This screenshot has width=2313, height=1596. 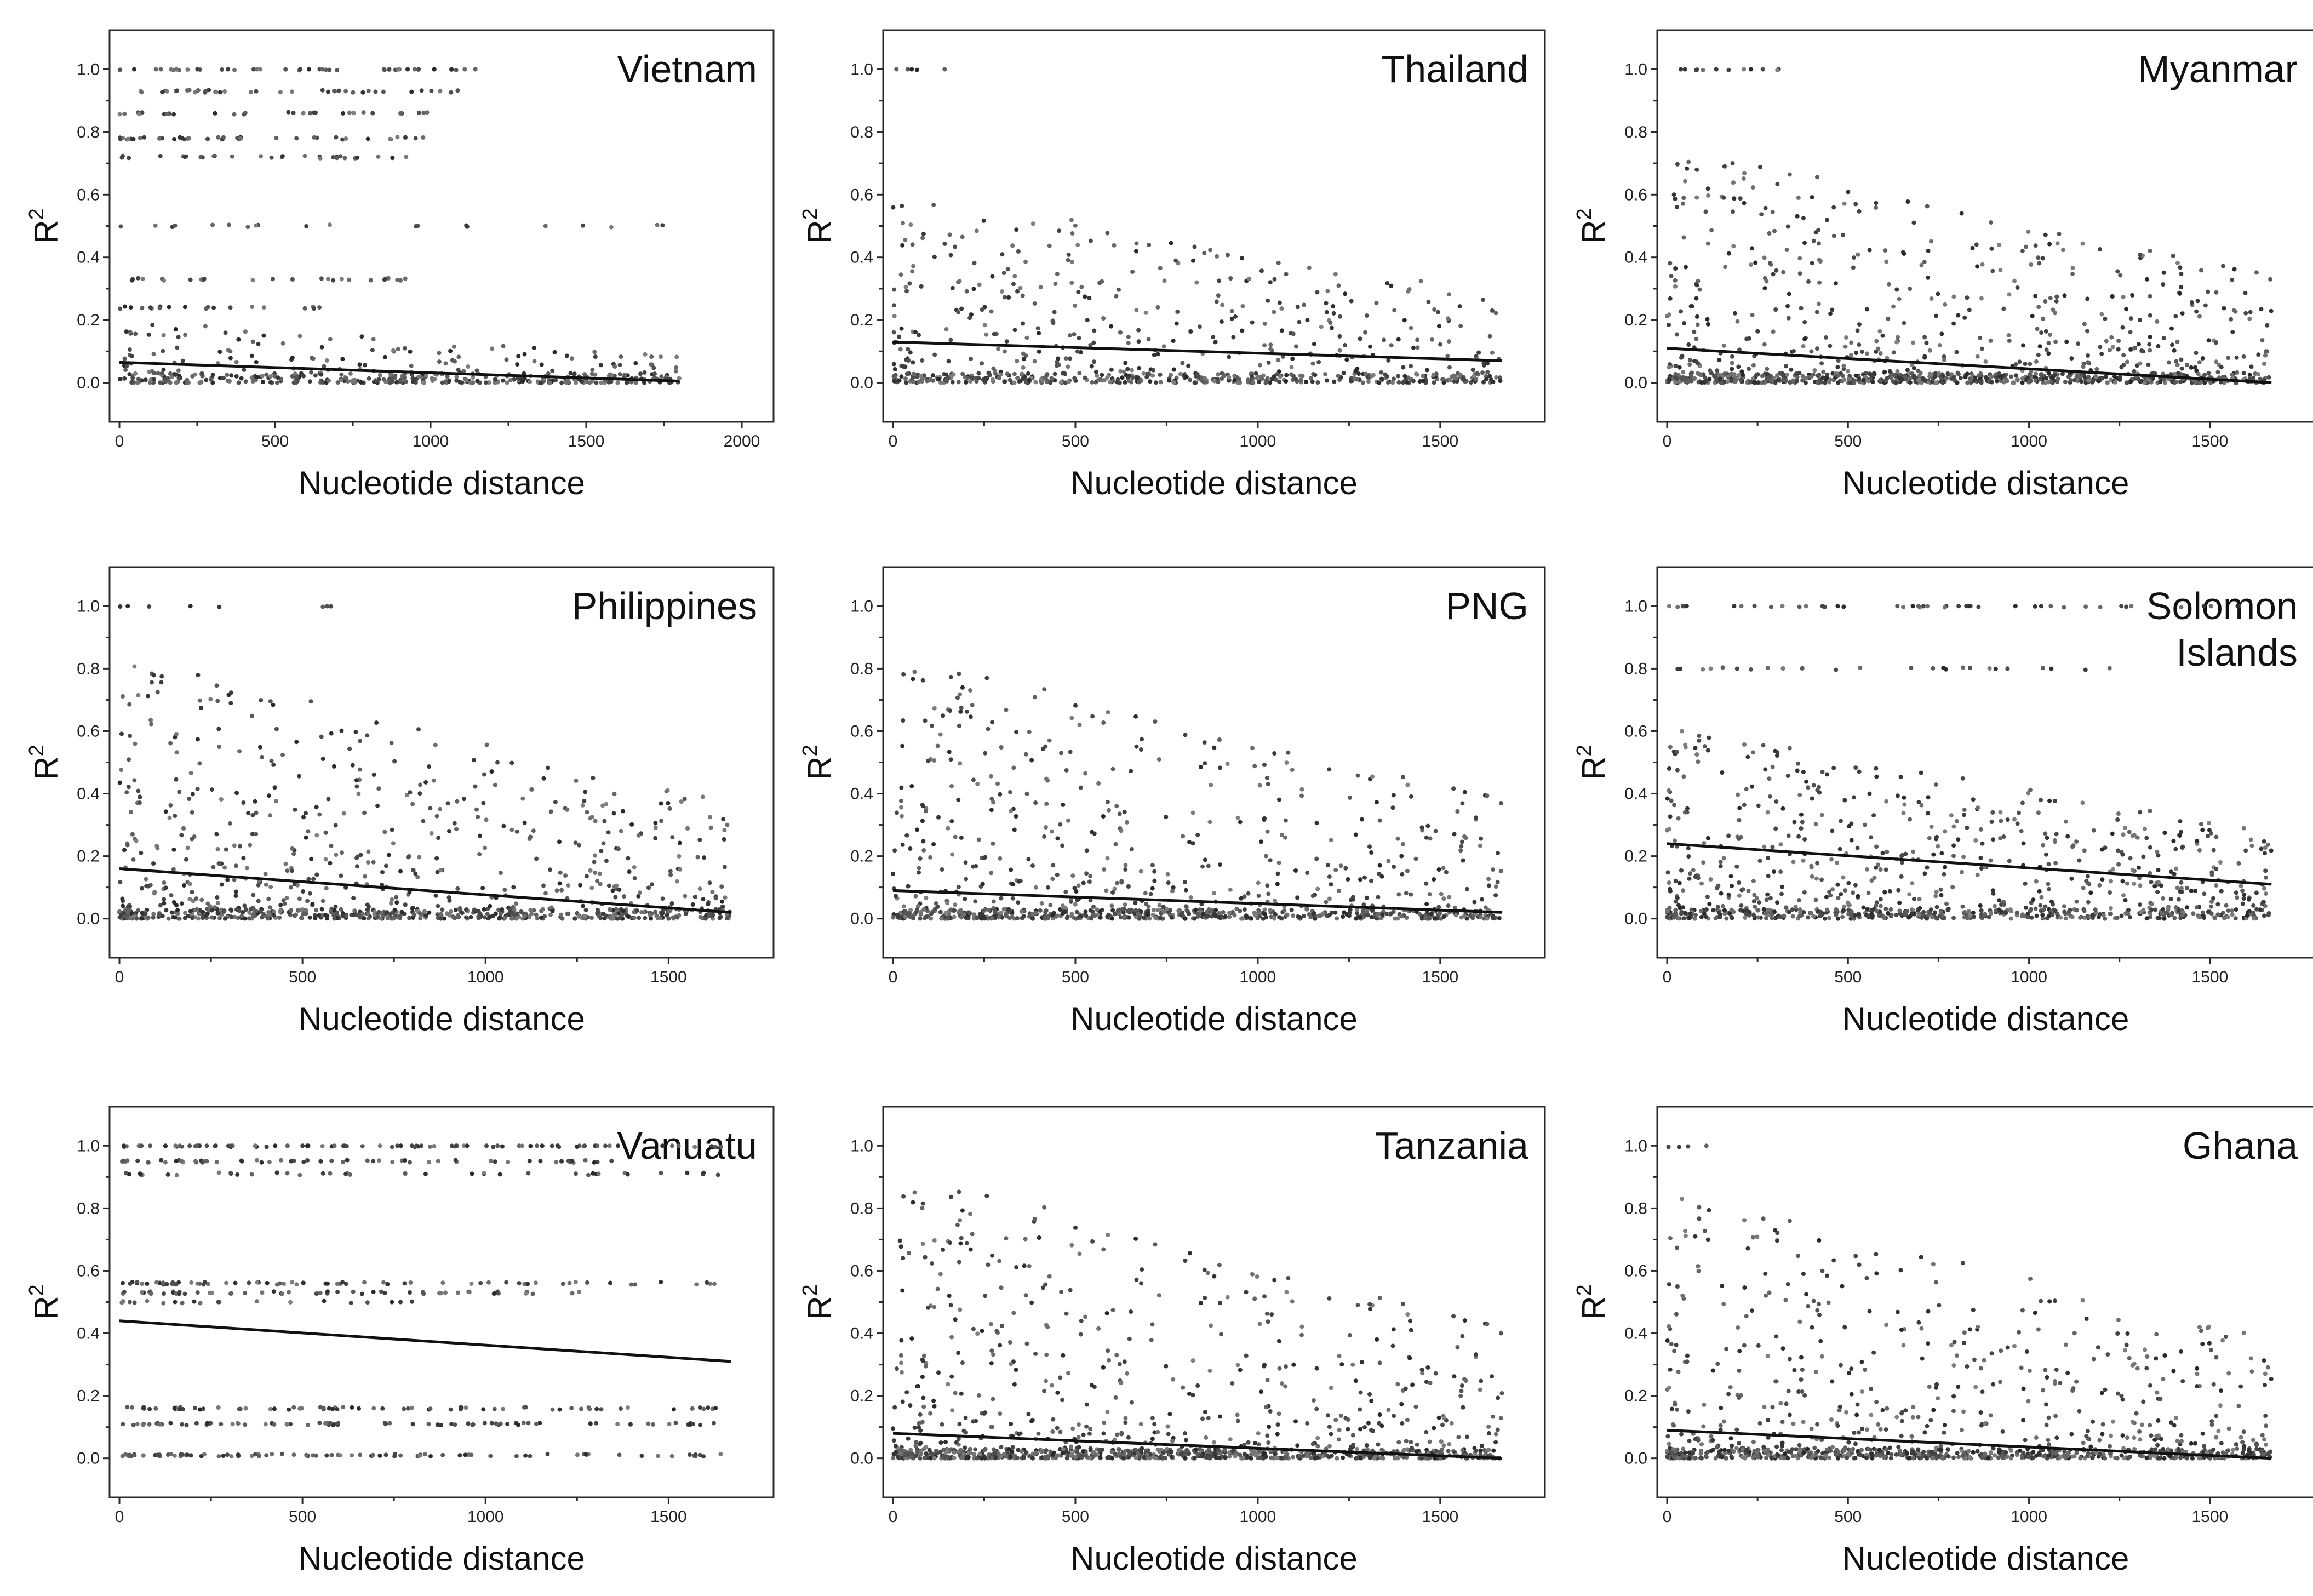 What do you see at coordinates (1440, 977) in the screenshot?
I see `x-tick-label: 1500` at bounding box center [1440, 977].